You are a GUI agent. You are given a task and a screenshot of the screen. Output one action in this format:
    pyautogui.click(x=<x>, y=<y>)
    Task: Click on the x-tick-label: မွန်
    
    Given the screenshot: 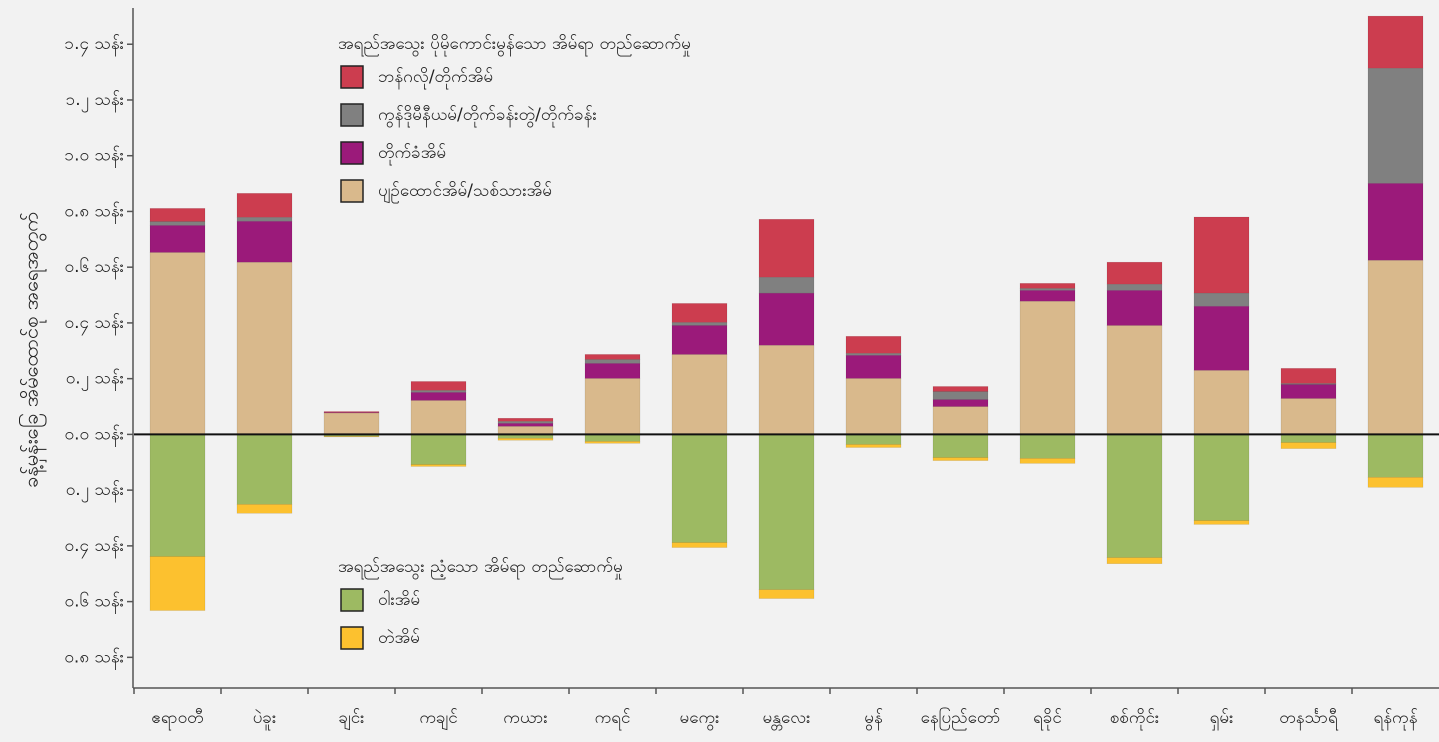 What is the action you would take?
    pyautogui.click(x=873, y=719)
    